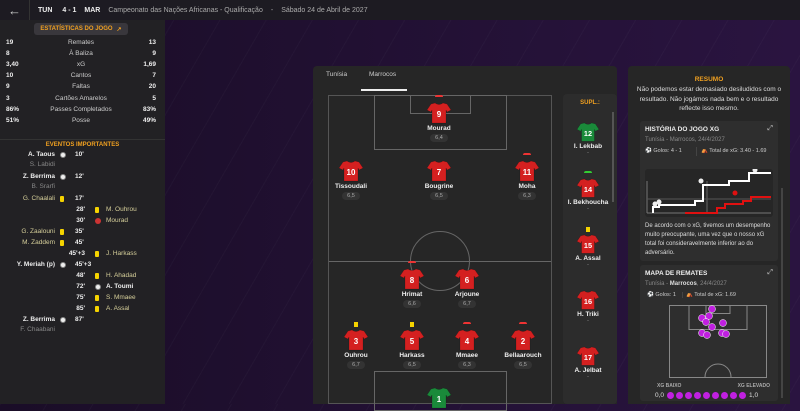  Describe the element at coordinates (80, 308) in the screenshot. I see `event-time: 85'` at that location.